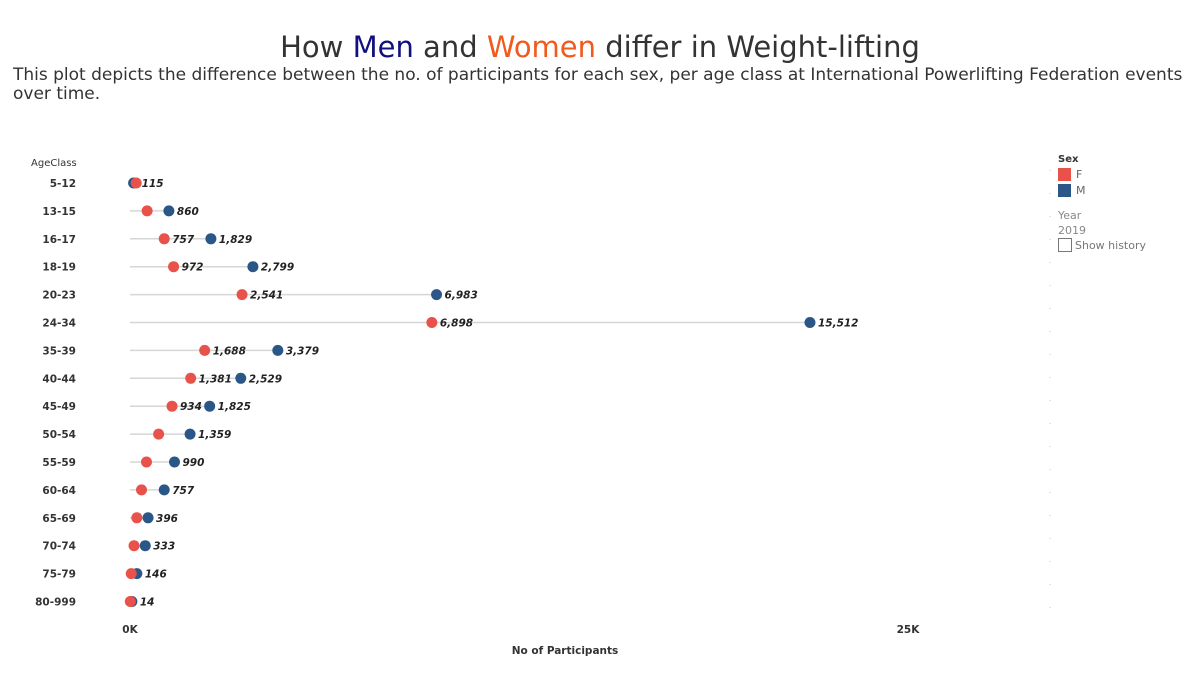 The width and height of the screenshot is (1200, 675). What do you see at coordinates (214, 435) in the screenshot?
I see `data-label: 1,359` at bounding box center [214, 435].